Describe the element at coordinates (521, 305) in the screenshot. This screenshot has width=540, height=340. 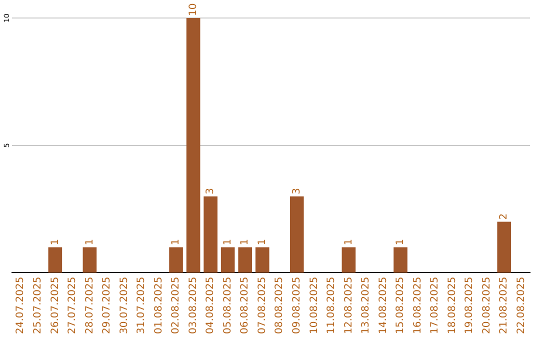
I see `x-tick-label: 22.08.2025` at that location.